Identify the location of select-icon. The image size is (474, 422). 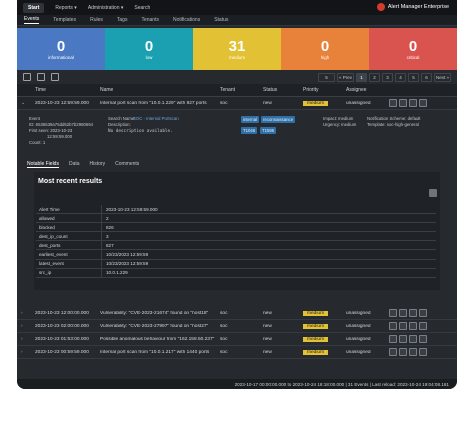
(27, 77).